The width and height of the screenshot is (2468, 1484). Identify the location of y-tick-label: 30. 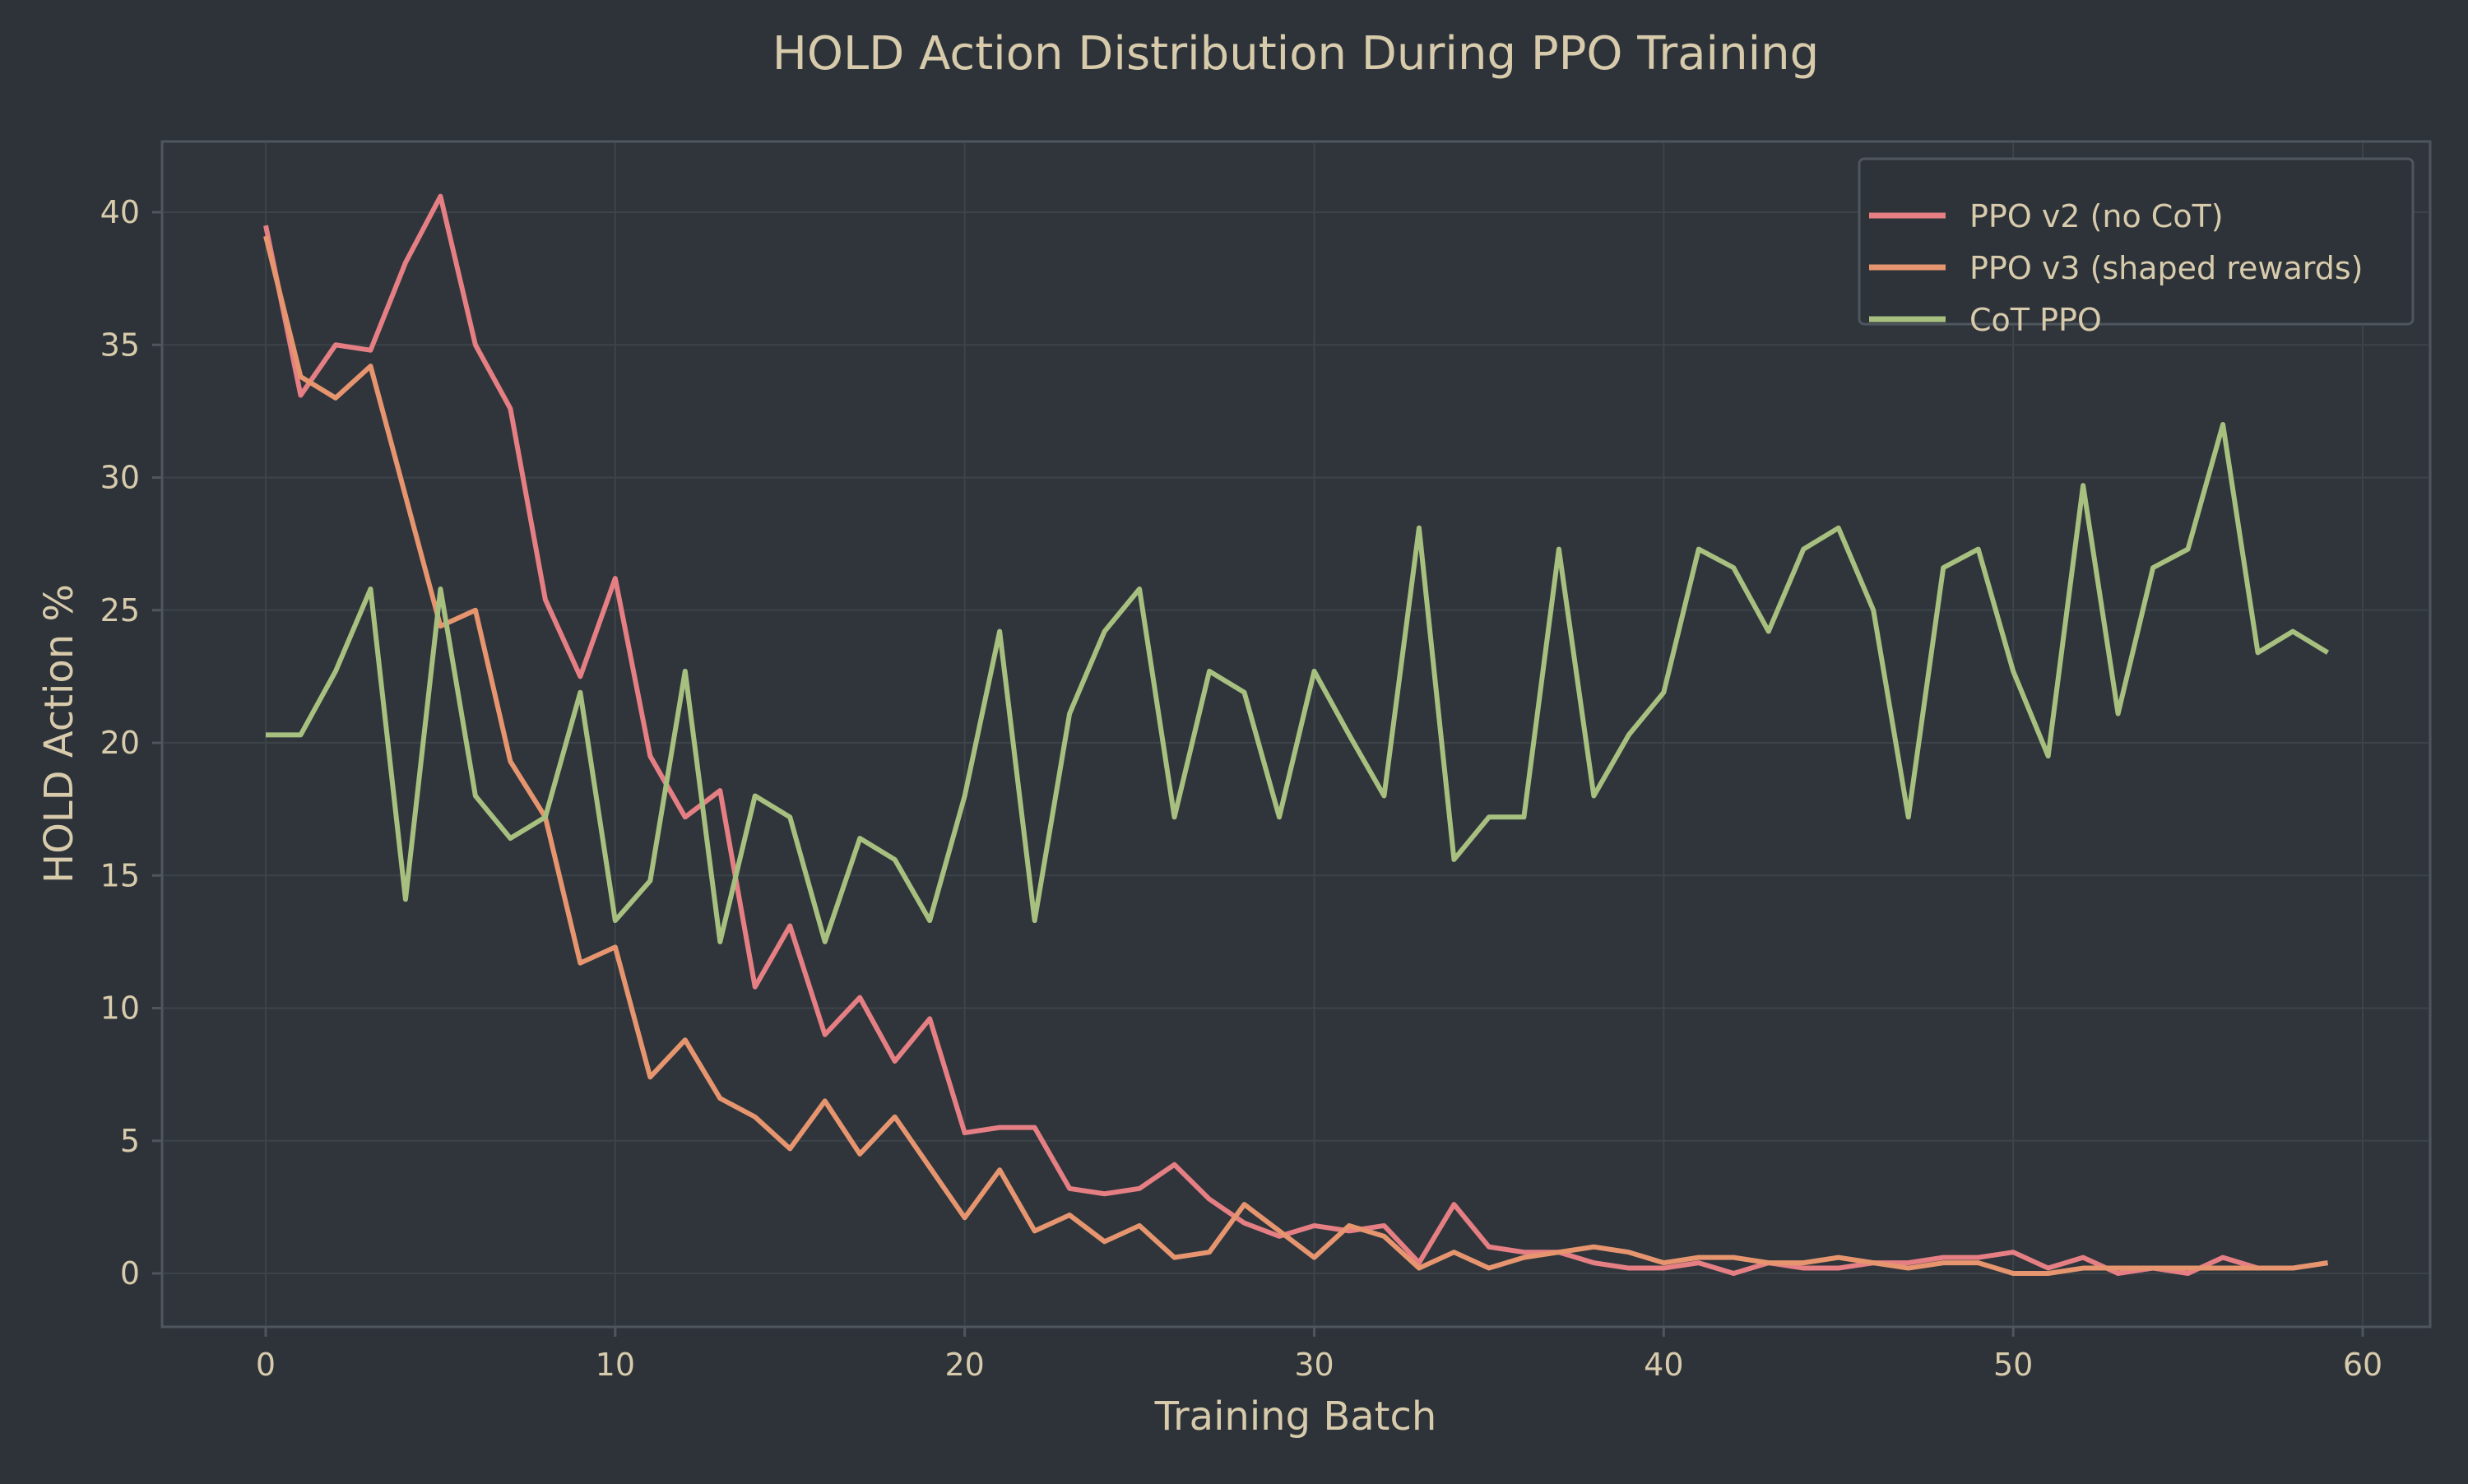
(120, 478).